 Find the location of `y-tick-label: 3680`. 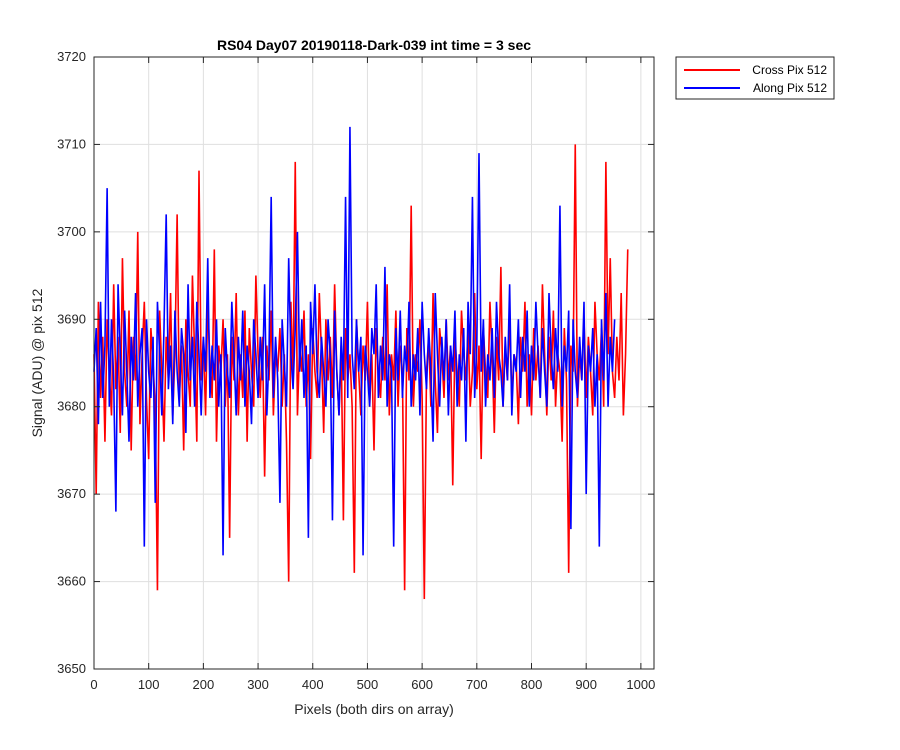

y-tick-label: 3680 is located at coordinates (71, 406).